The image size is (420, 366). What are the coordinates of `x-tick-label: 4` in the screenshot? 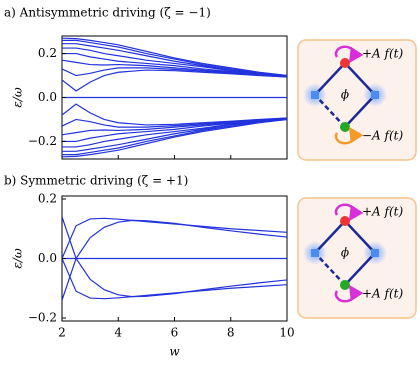 It's located at (118, 333).